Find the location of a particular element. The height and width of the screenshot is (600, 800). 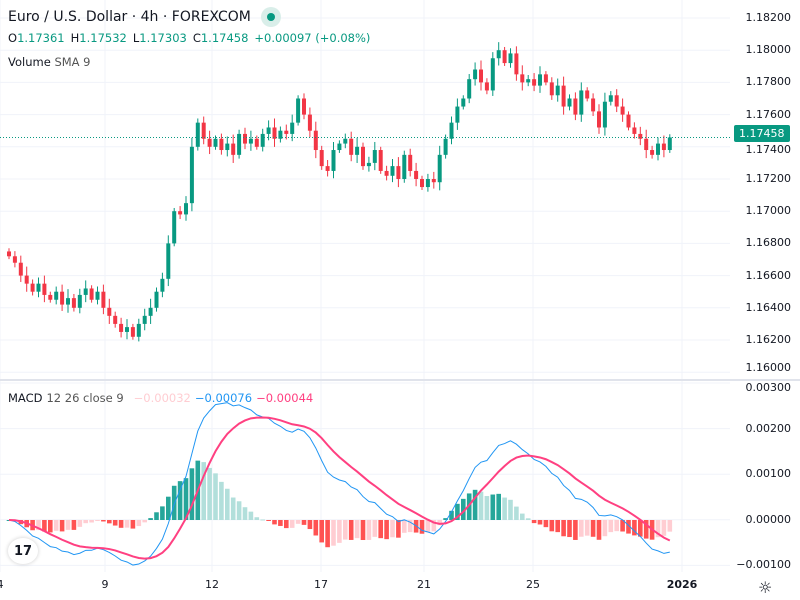

price-axis-label: 1.17600 is located at coordinates (768, 114).